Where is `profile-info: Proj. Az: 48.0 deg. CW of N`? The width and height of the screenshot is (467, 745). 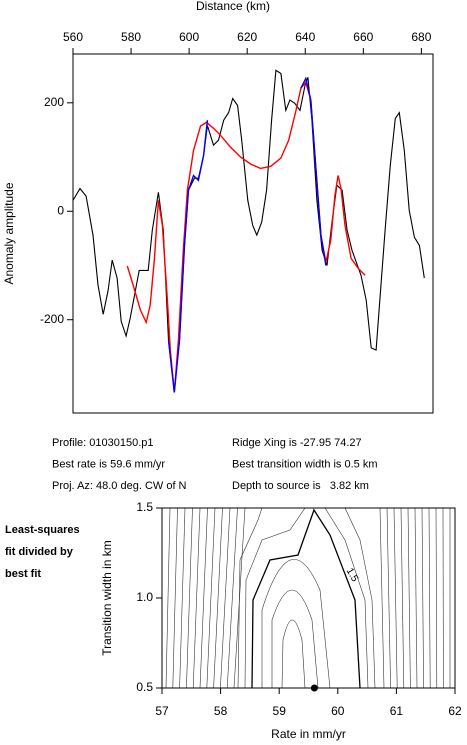
profile-info: Proj. Az: 48.0 deg. CW of N is located at coordinates (119, 486).